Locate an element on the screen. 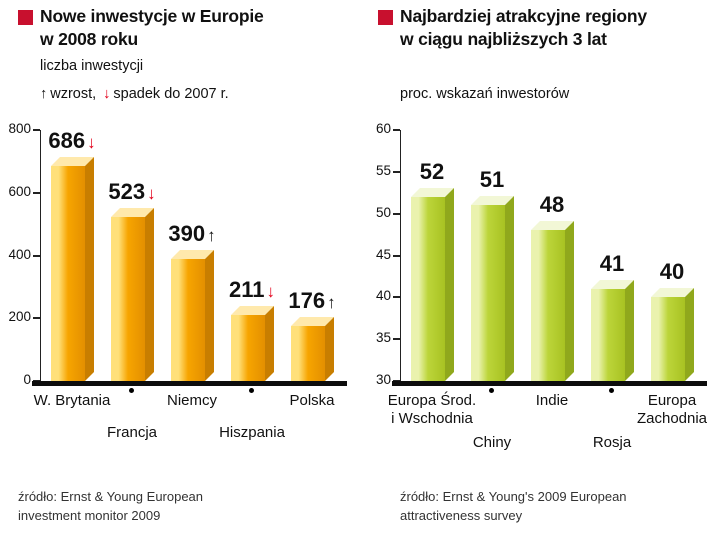 This screenshot has height=550, width=720. x-axis-label: Polska is located at coordinates (312, 401).